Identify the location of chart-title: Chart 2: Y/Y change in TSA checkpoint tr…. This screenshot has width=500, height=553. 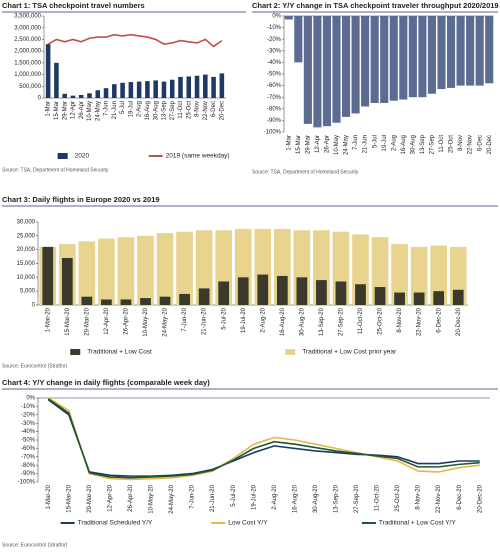
(375, 5).